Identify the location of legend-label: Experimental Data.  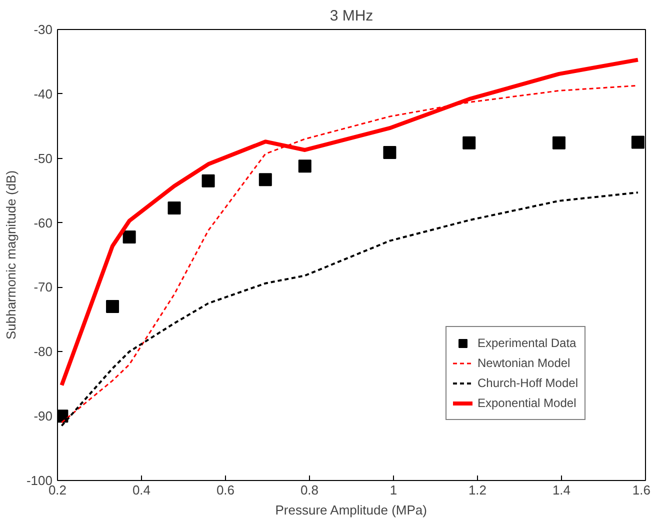
(527, 343).